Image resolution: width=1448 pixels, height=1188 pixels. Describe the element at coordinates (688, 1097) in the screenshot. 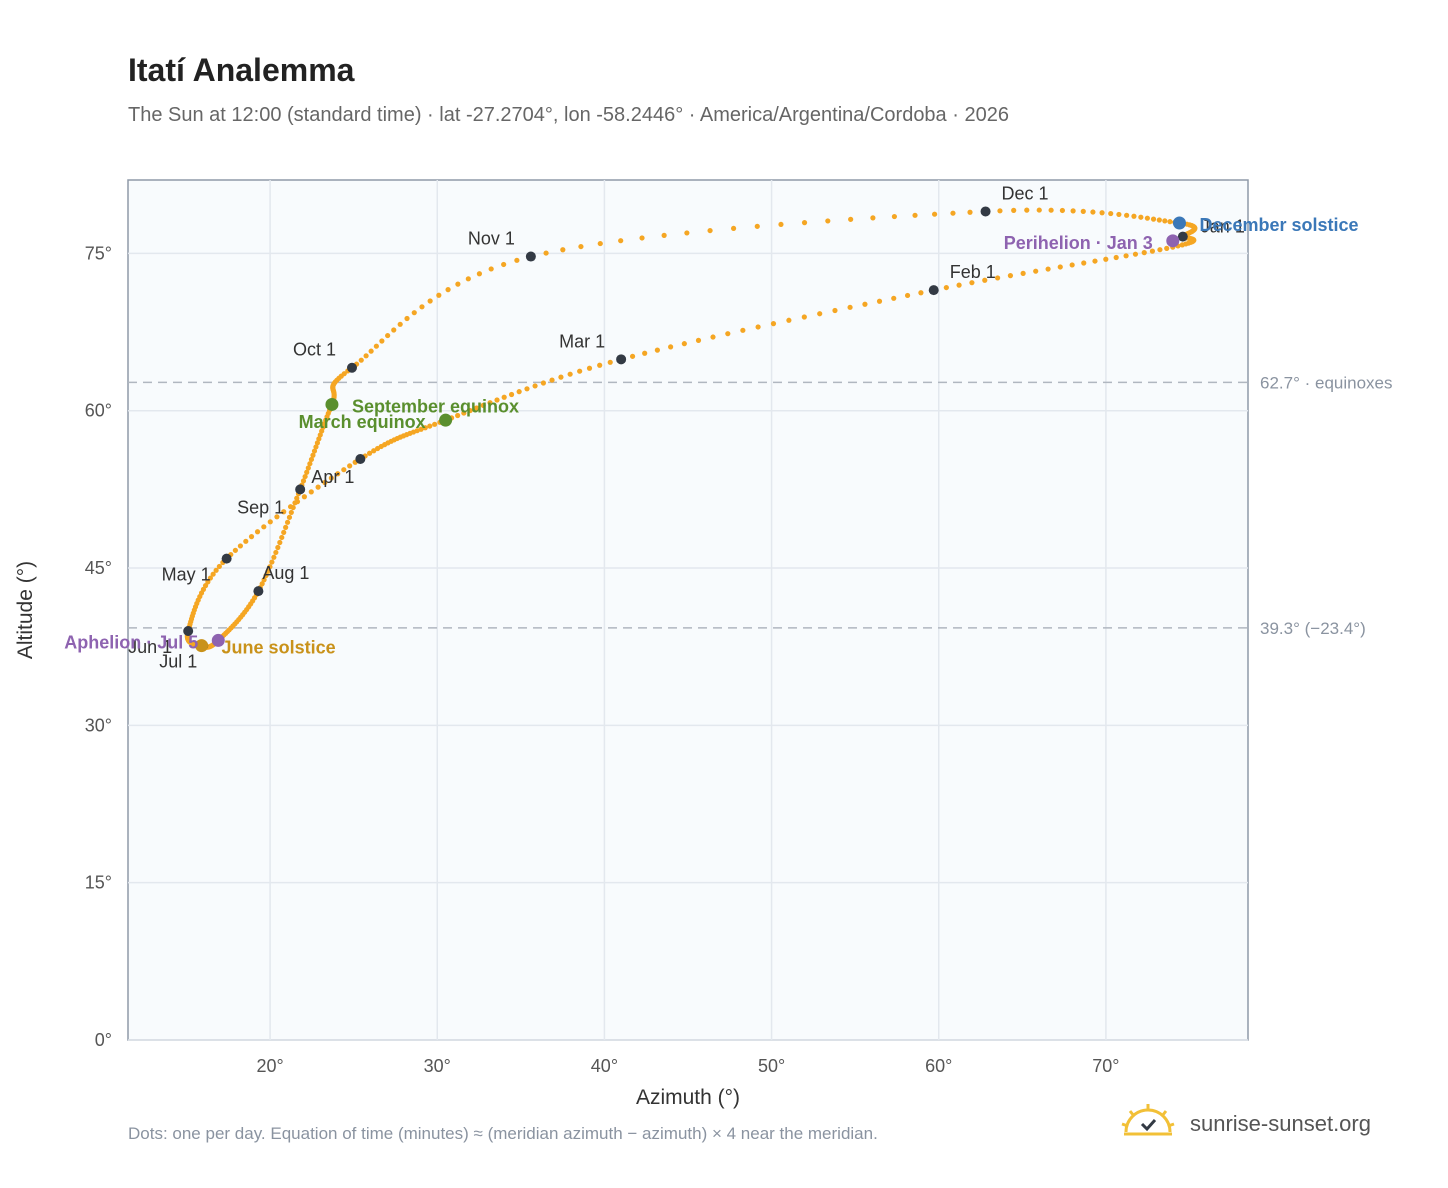

I see `x-axis-label: Azimuth (°)` at that location.